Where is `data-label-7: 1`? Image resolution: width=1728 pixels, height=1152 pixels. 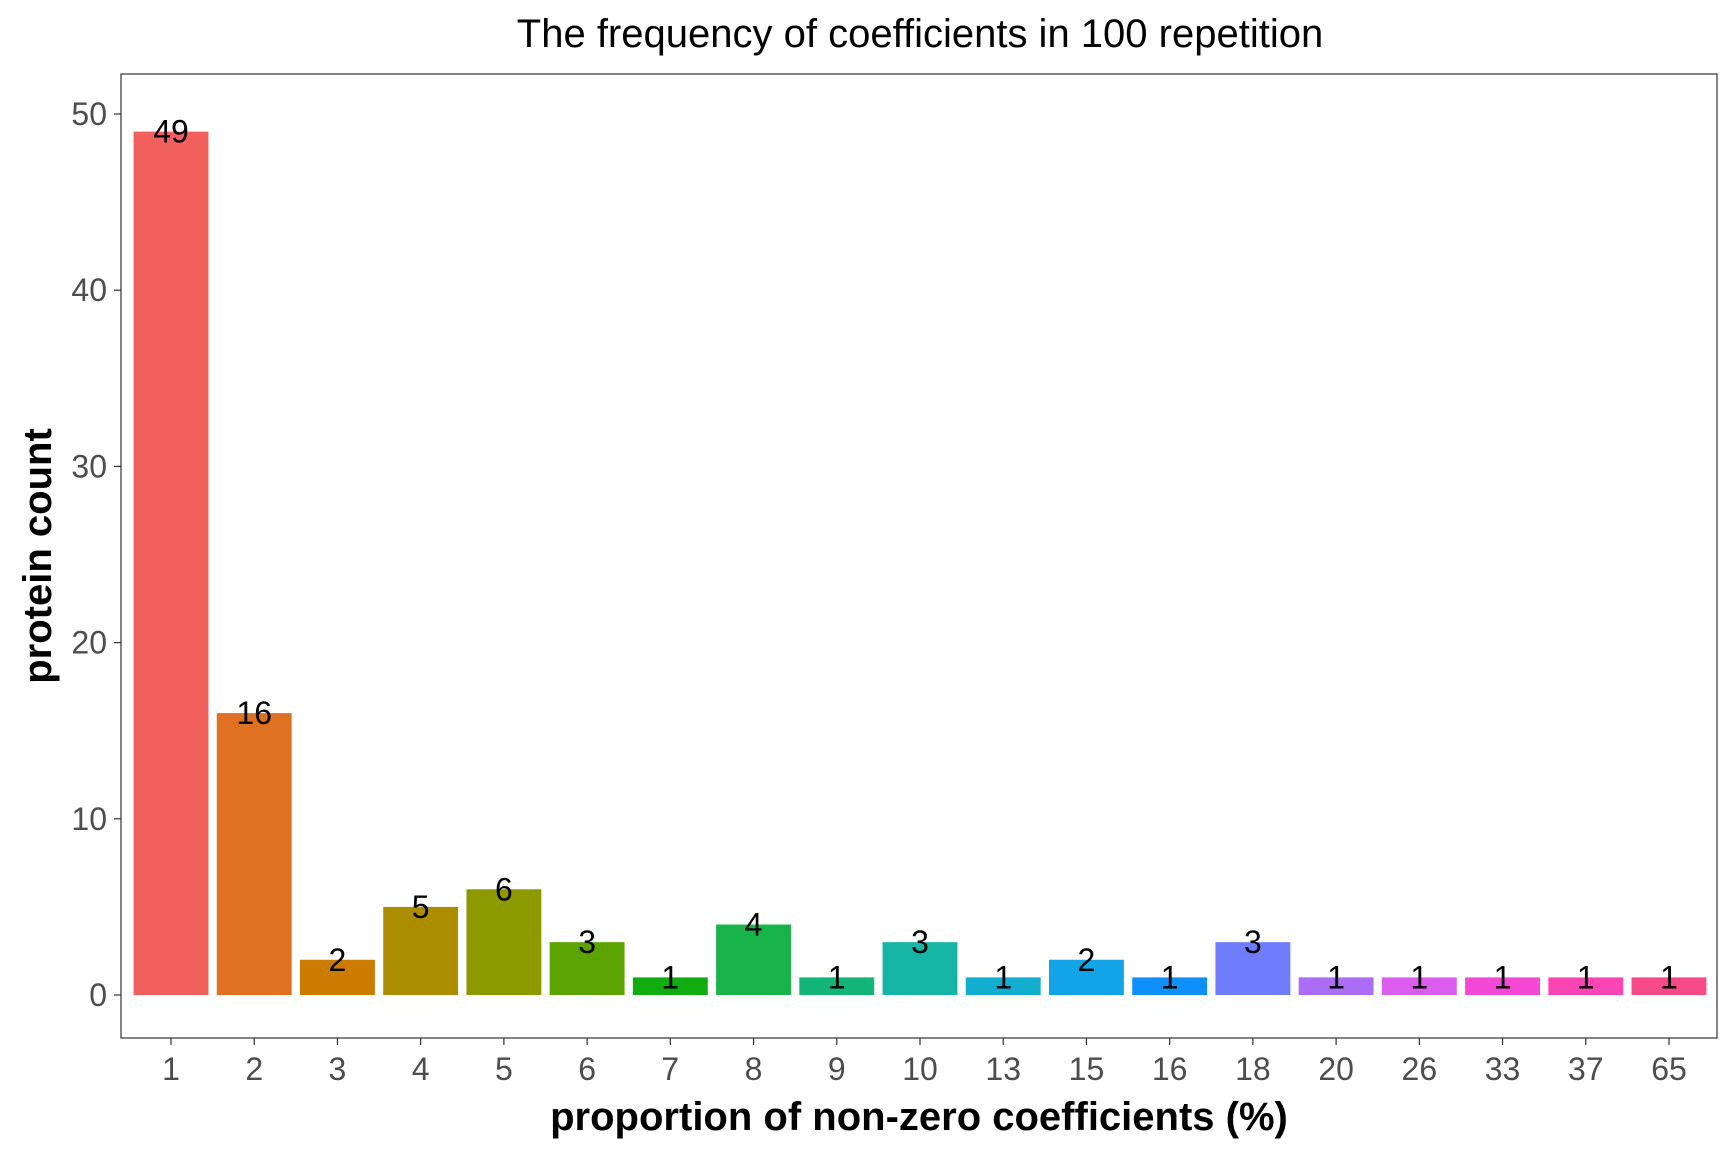
data-label-7: 1 is located at coordinates (670, 977).